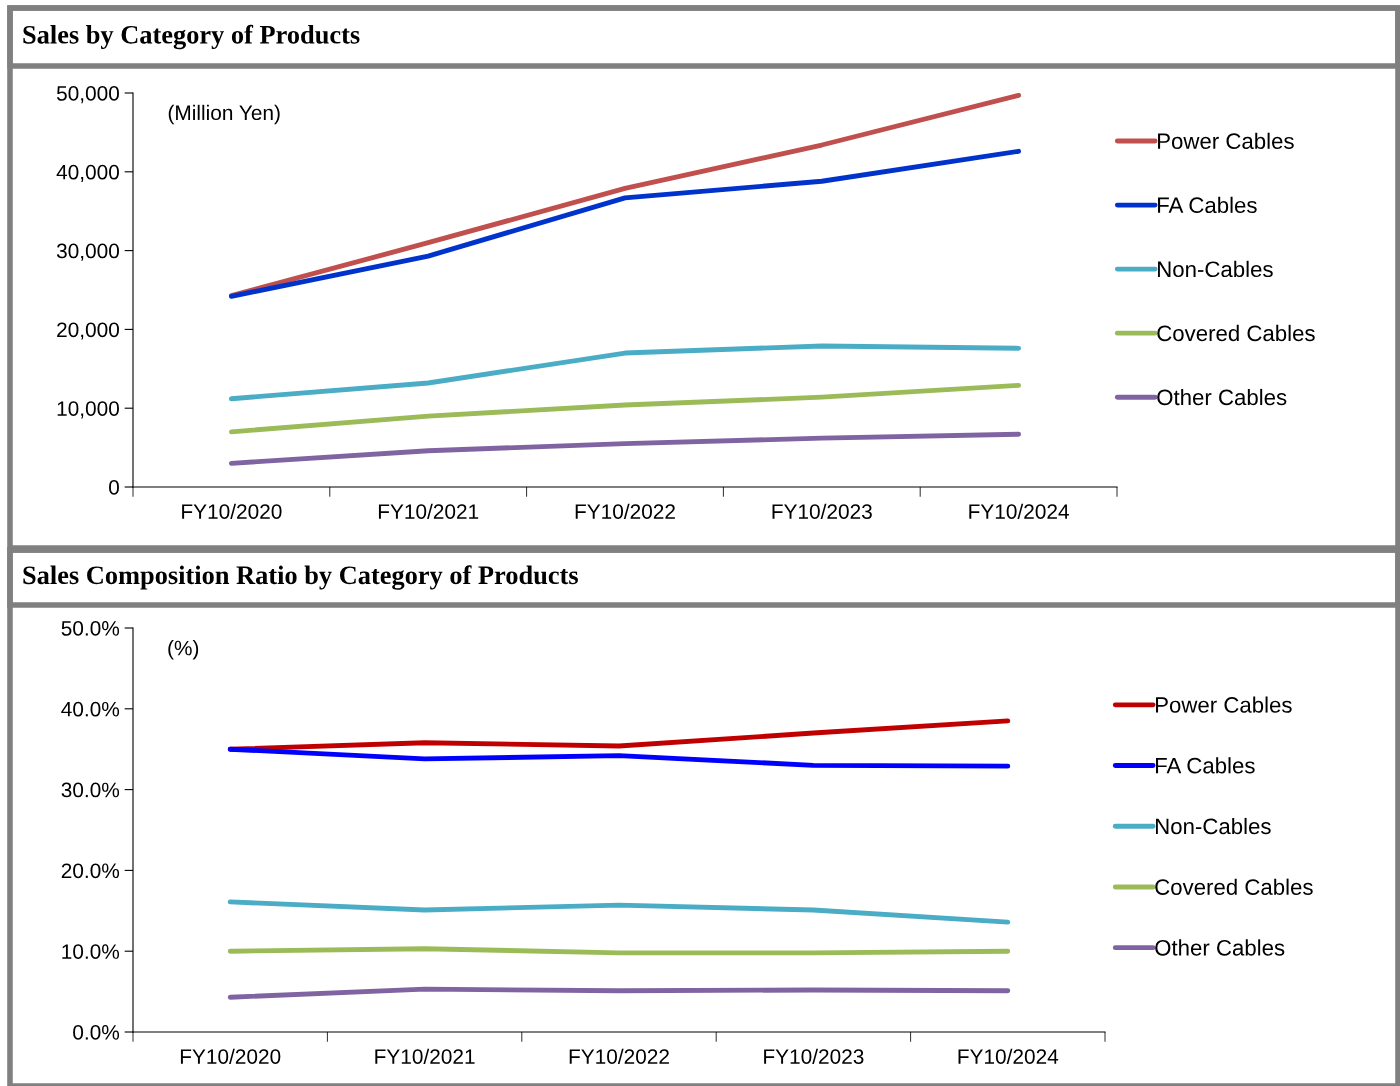 Image resolution: width=1400 pixels, height=1086 pixels. What do you see at coordinates (96, 1032) in the screenshot?
I see `y-tick-label: 0.0%` at bounding box center [96, 1032].